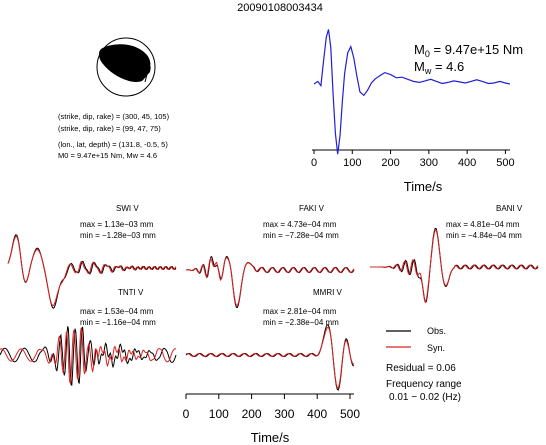 The width and height of the screenshot is (546, 445). I want to click on tnti-observed-trace, so click(88, 356).